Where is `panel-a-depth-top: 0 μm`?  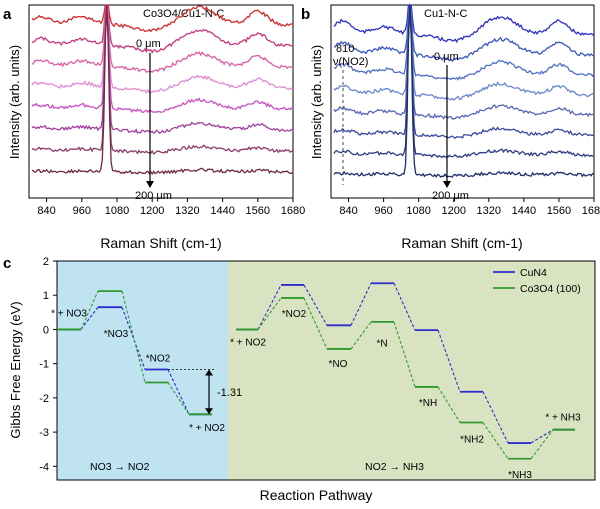 panel-a-depth-top: 0 μm is located at coordinates (148, 44).